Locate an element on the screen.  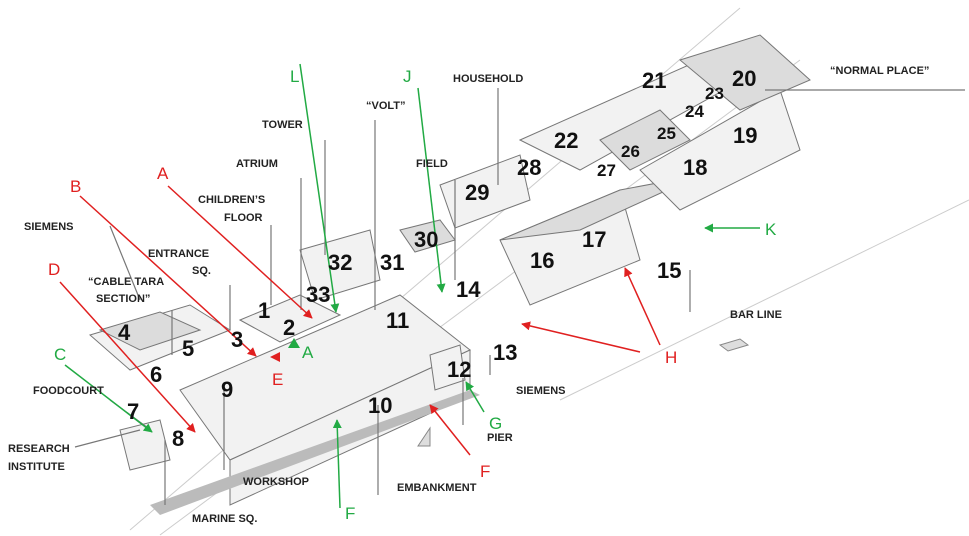
view-letter: G is located at coordinates (495, 423).